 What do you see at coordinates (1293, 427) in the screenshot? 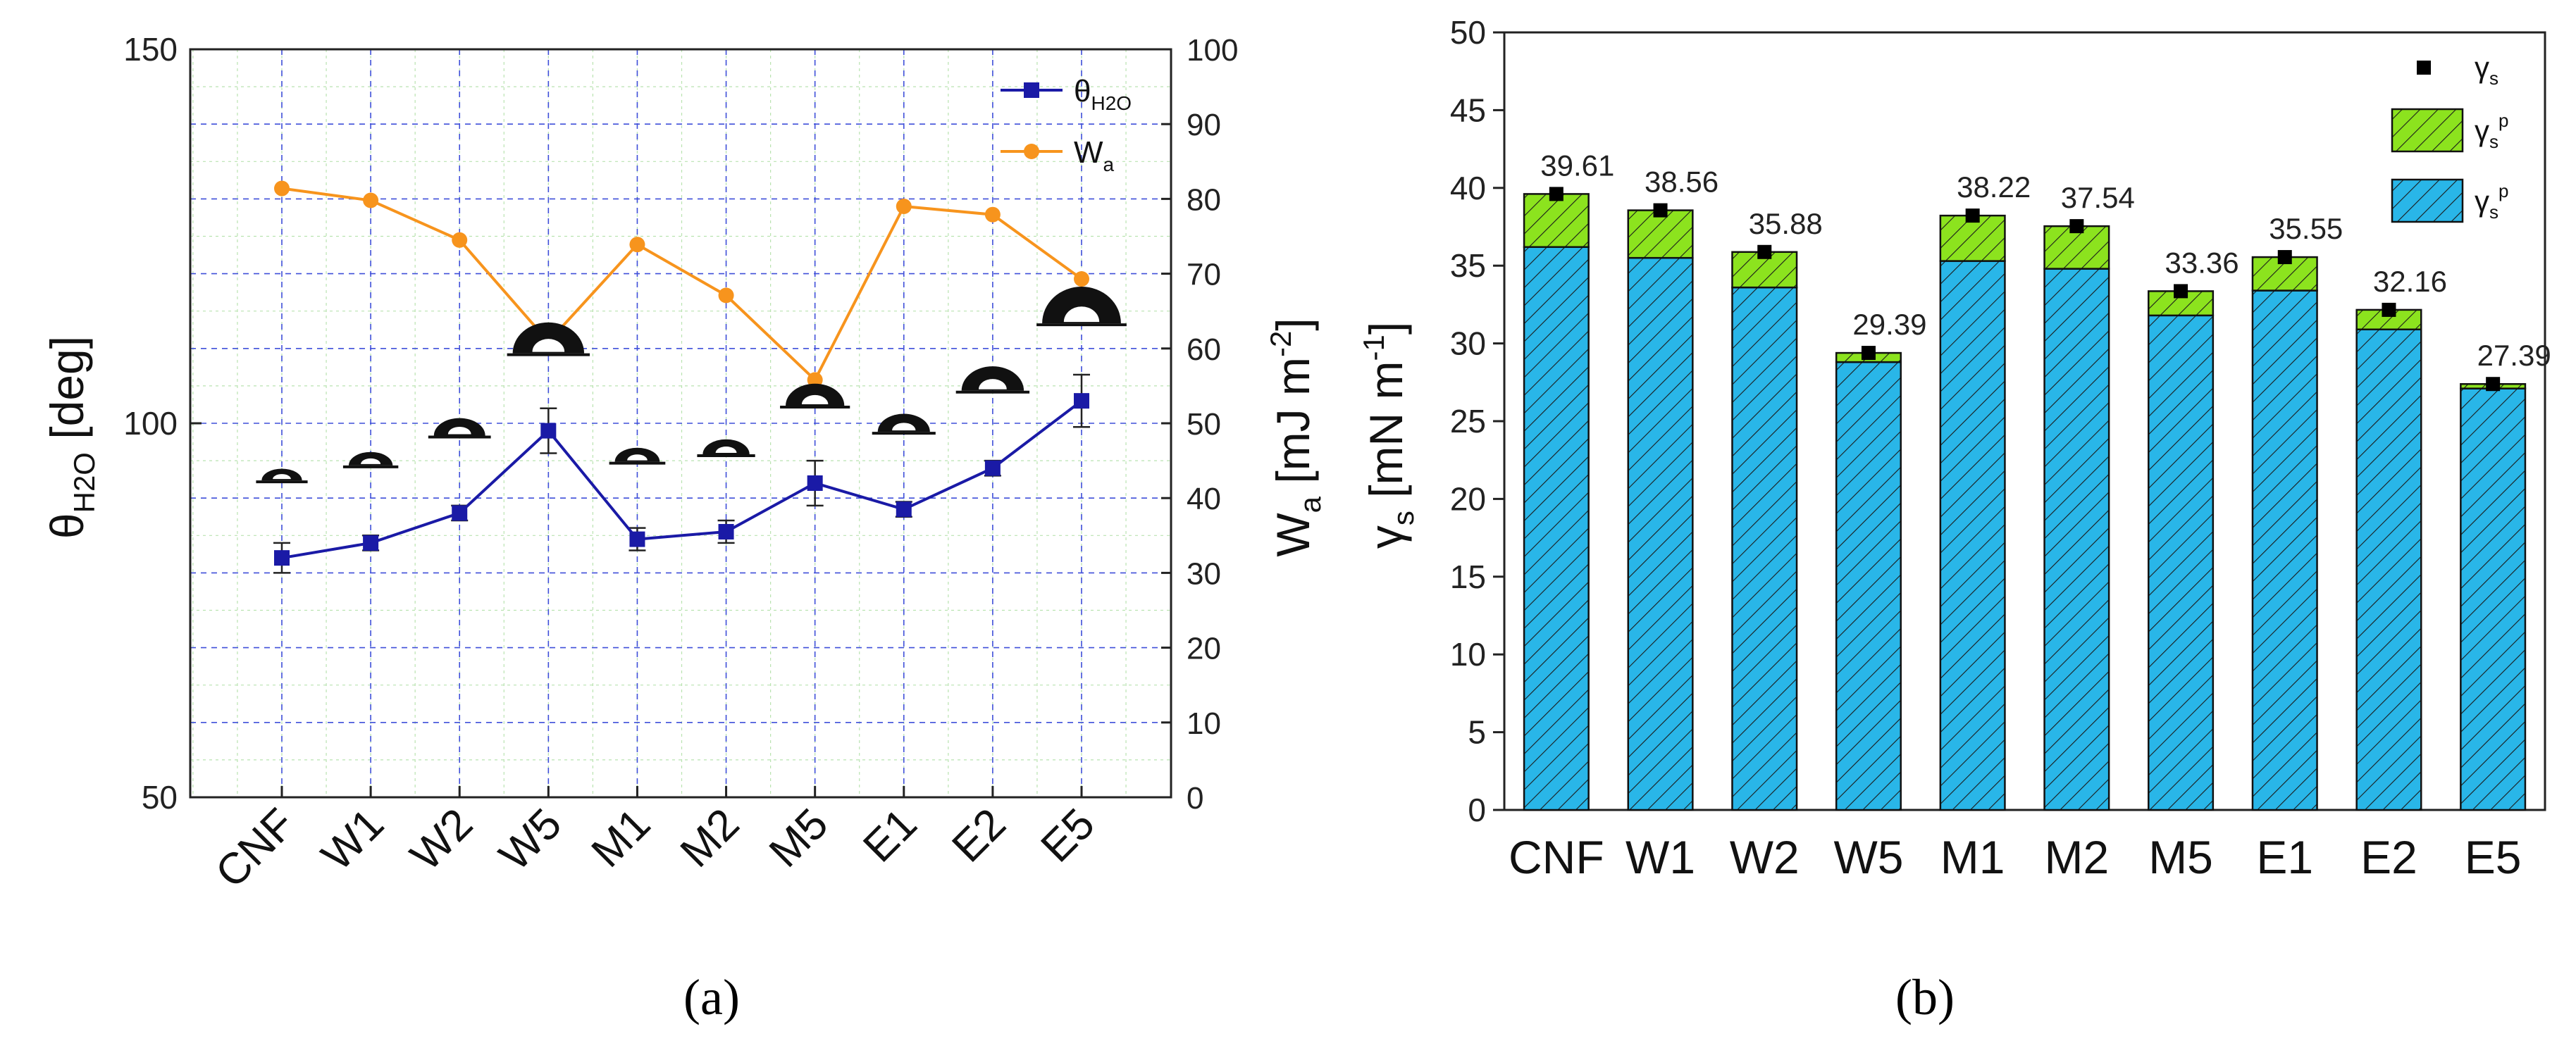
I see `axis-title-unit: [mJ m` at bounding box center [1293, 427].